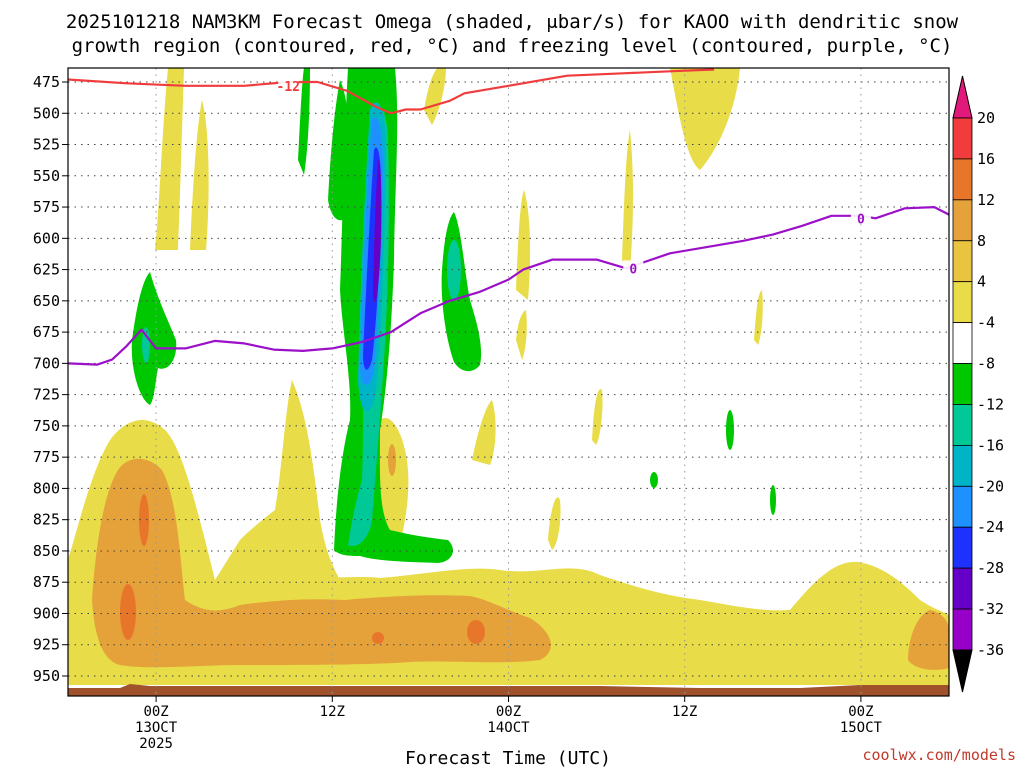  I want to click on y-tick-label: 900, so click(46, 613).